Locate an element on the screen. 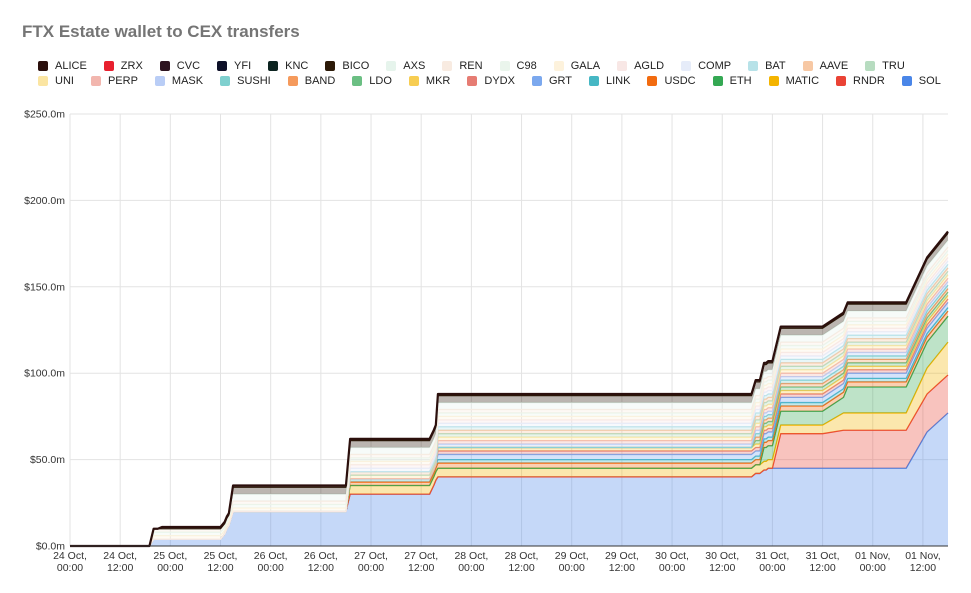  legend-item-ldo: LDO is located at coordinates (372, 81).